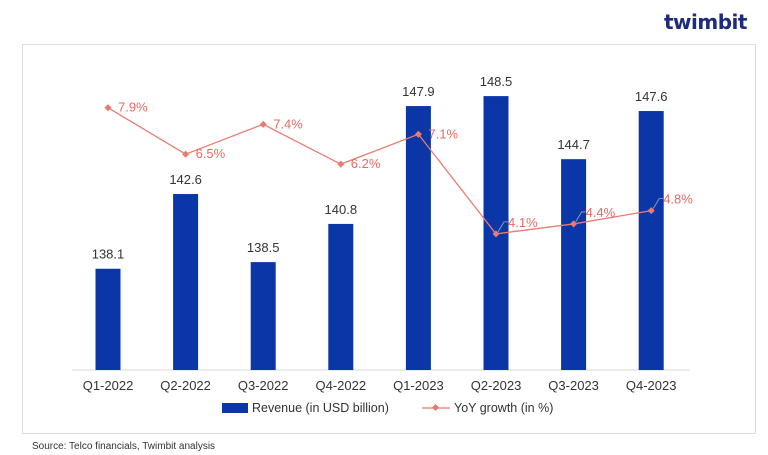 The height and width of the screenshot is (455, 768). I want to click on bar-label-Q4-2022: 140.8, so click(341, 209).